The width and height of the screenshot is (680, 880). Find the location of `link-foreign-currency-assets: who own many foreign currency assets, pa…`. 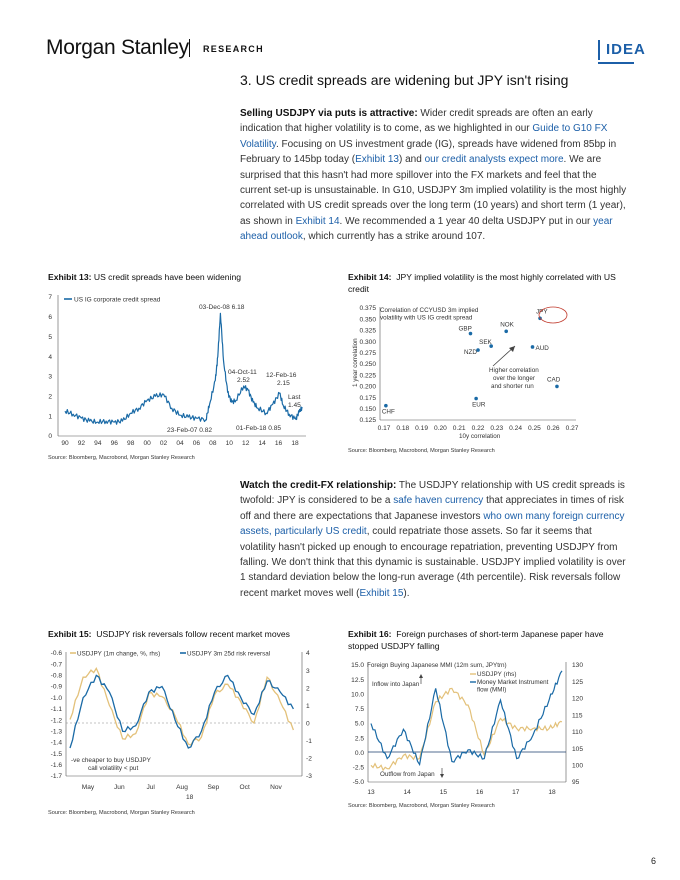

link-foreign-currency-assets: who own many foreign currency assets, pa… is located at coordinates (432, 524).